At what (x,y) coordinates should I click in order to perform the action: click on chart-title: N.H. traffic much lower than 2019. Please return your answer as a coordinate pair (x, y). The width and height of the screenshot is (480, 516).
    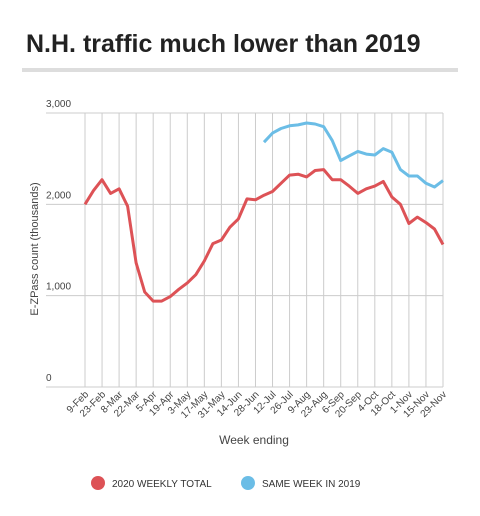
    Looking at the image, I should click on (223, 44).